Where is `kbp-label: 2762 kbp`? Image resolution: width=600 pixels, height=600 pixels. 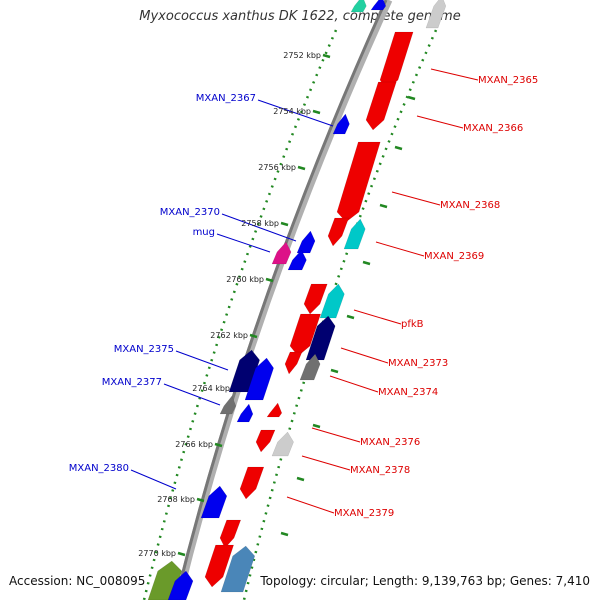 kbp-label: 2762 kbp is located at coordinates (229, 335).